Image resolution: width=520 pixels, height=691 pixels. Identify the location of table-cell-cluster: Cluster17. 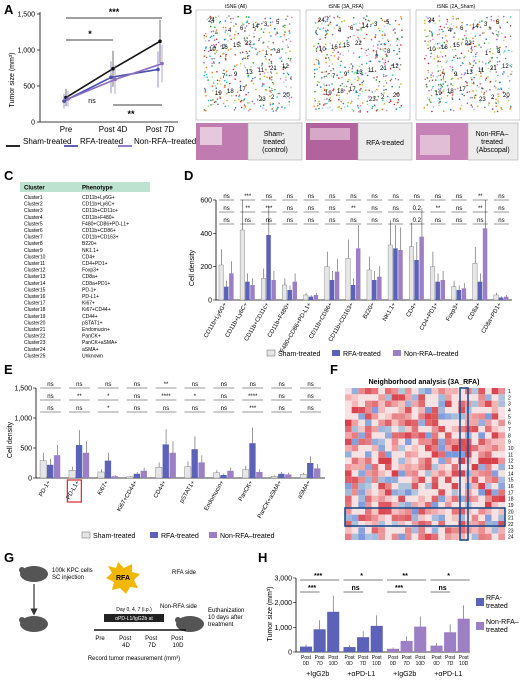
(35, 304).